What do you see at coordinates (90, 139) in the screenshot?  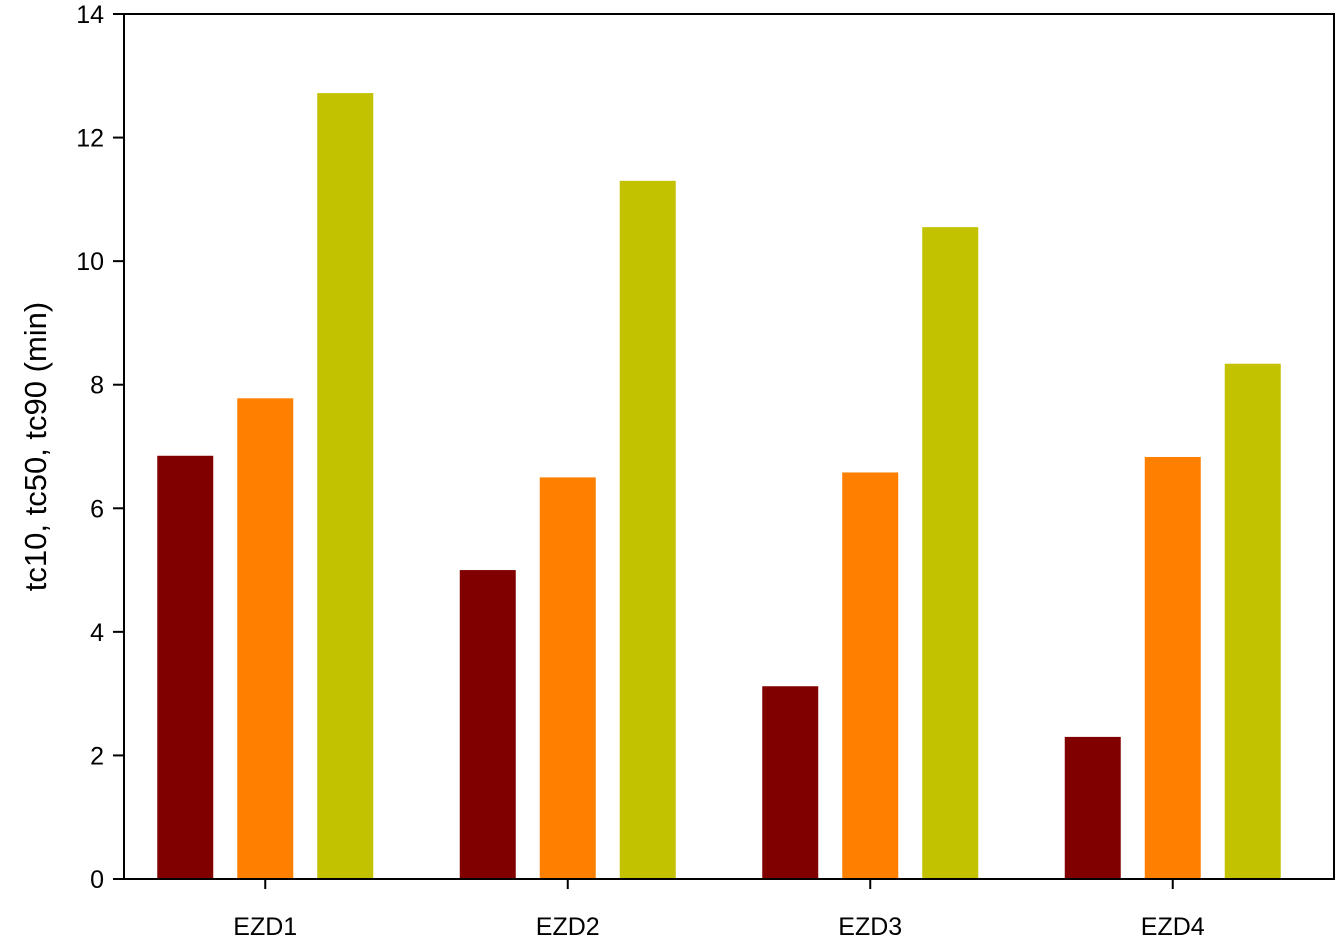 I see `y-tick-label: 12` at bounding box center [90, 139].